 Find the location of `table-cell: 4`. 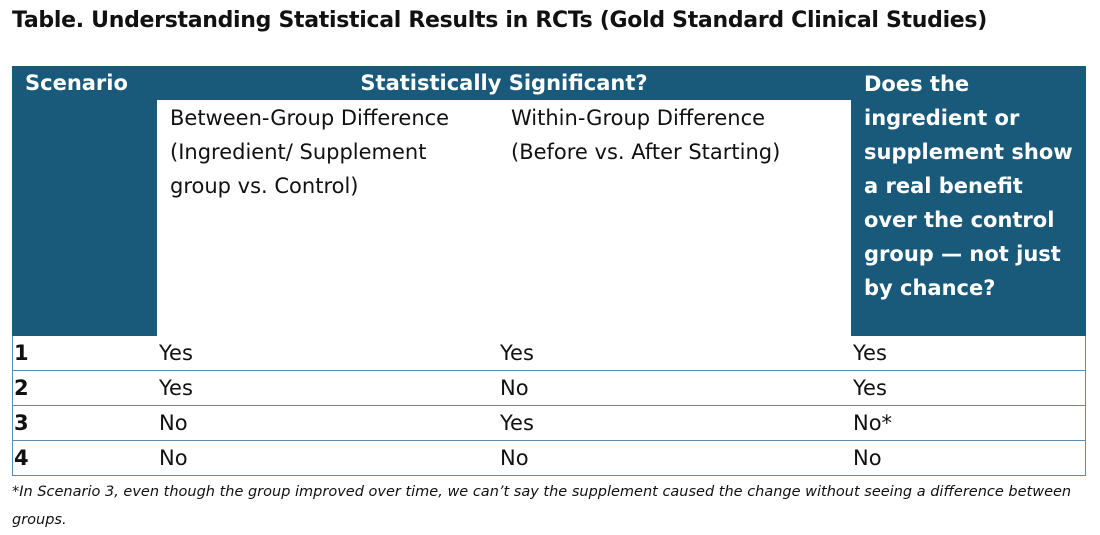

table-cell: 4 is located at coordinates (21, 458).